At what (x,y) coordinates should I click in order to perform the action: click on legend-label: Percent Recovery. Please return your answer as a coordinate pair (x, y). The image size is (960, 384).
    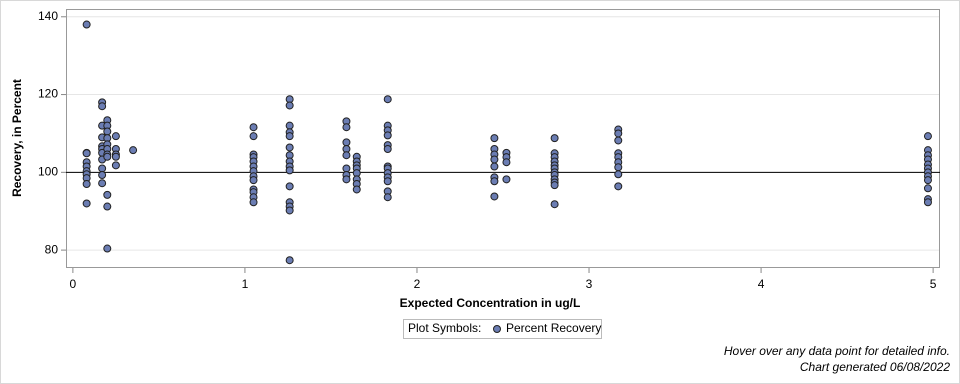
    Looking at the image, I should click on (553, 328).